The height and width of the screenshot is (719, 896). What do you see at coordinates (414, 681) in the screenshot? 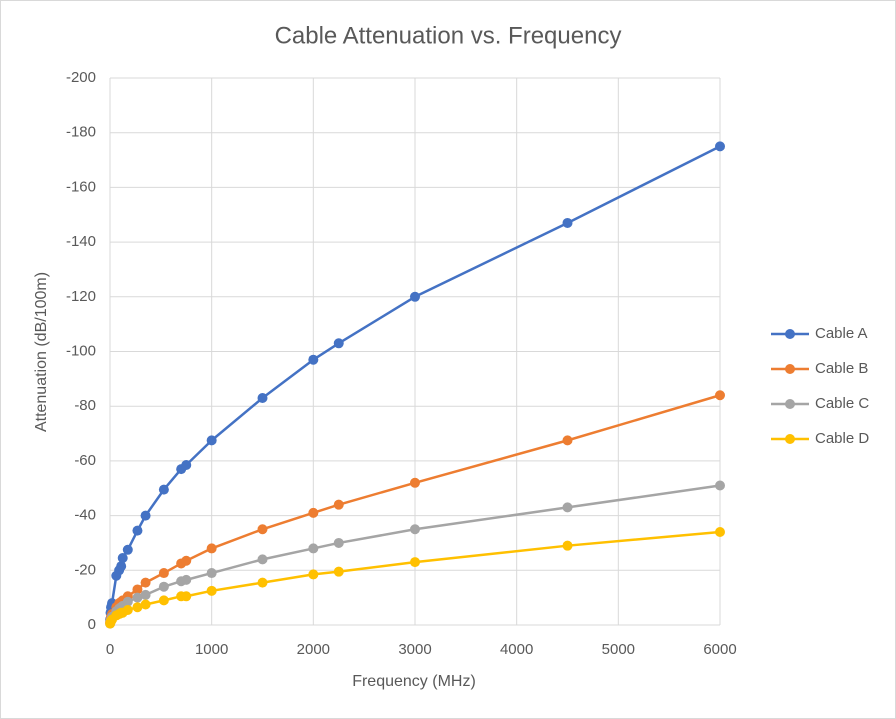
I see `x-axis-label: Frequency (MHz)` at bounding box center [414, 681].